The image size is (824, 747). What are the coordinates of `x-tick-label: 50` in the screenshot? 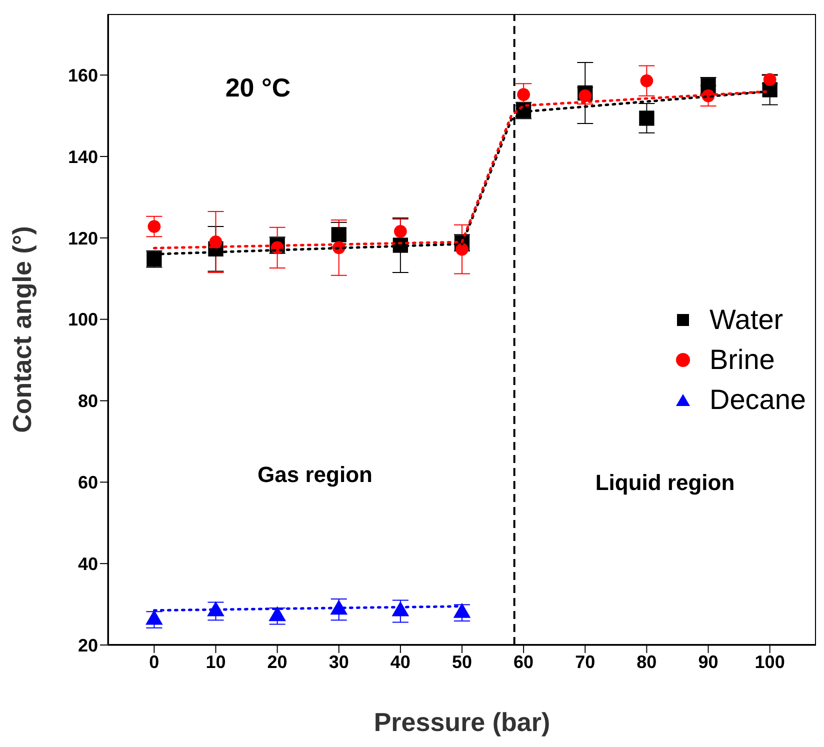 It's located at (462, 662).